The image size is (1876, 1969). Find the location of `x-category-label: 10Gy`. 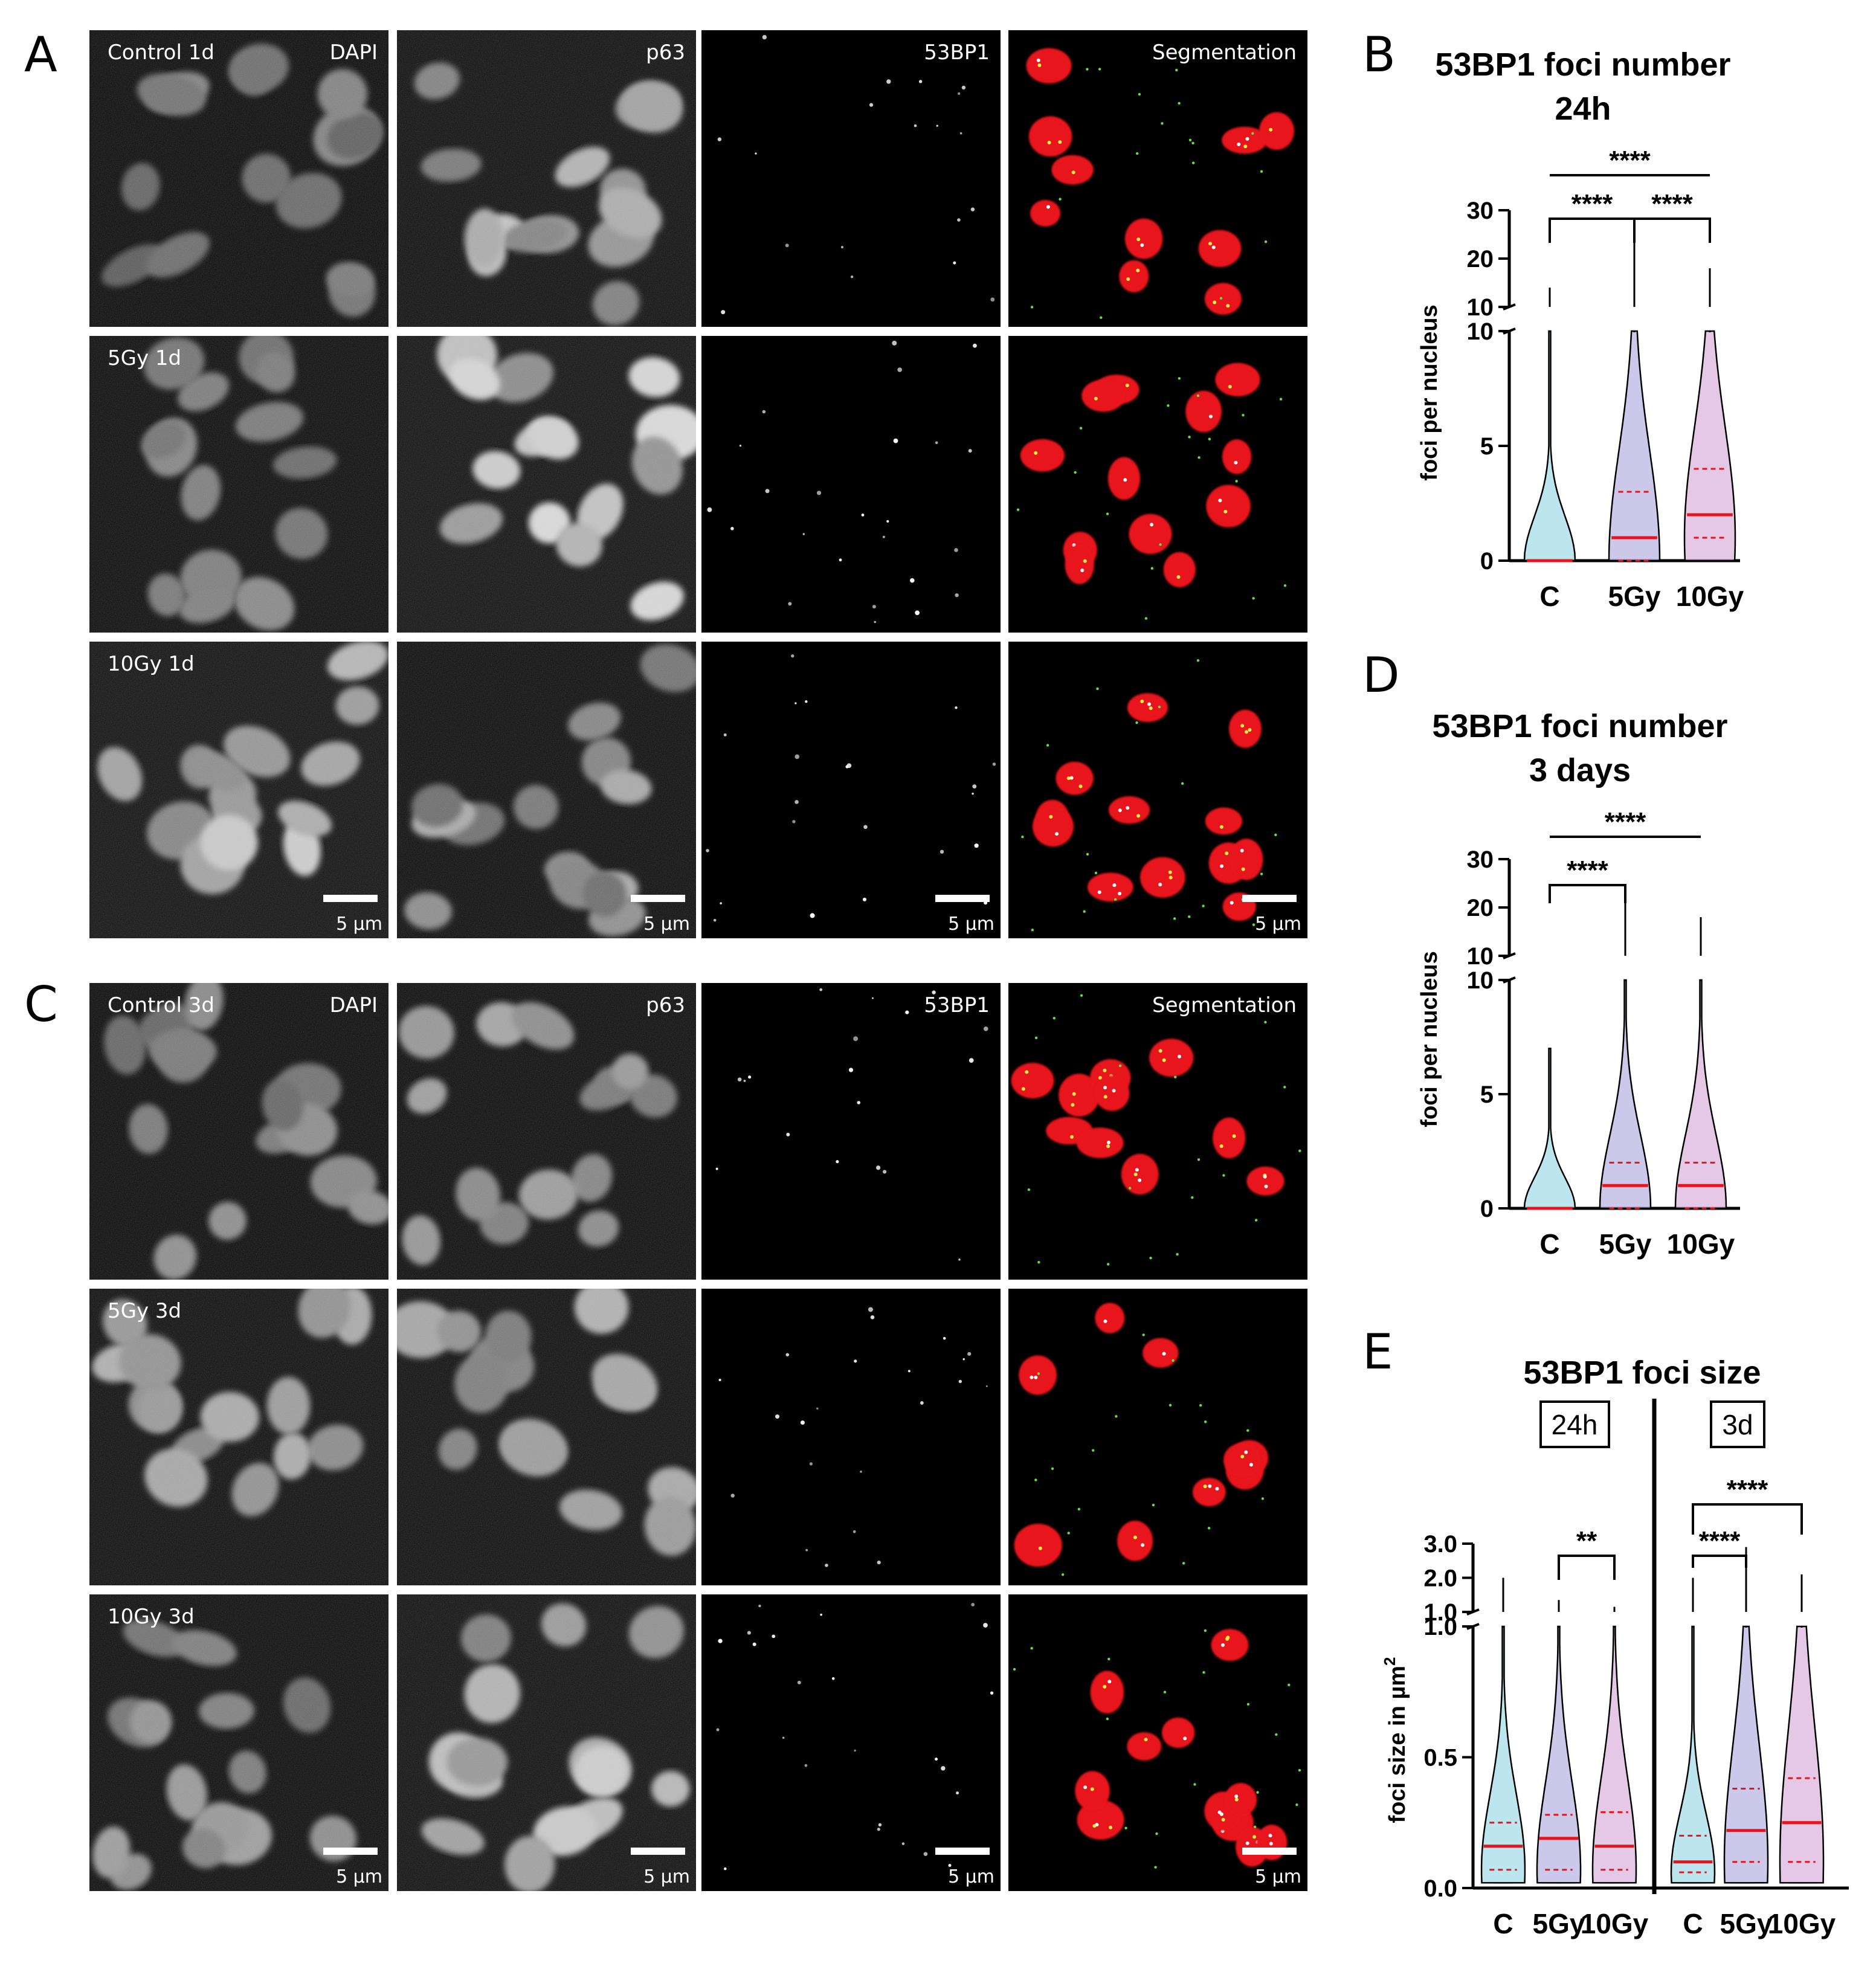

x-category-label: 10Gy is located at coordinates (1802, 1923).